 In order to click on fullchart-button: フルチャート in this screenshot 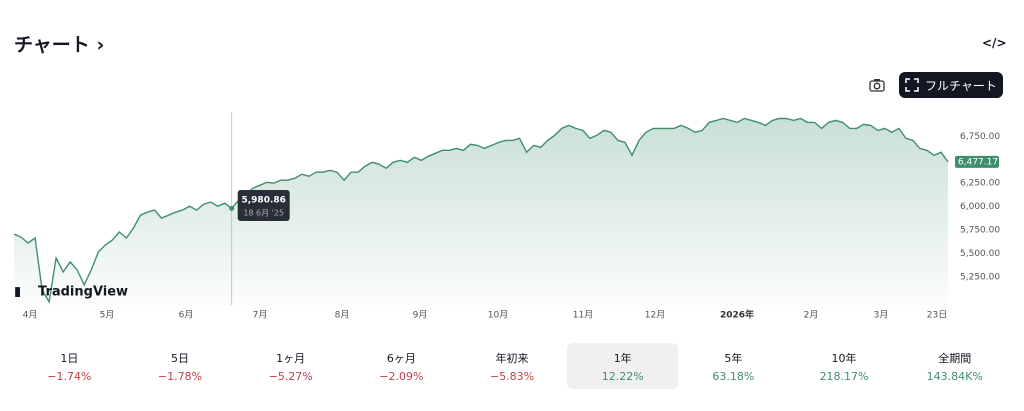, I will do `click(951, 85)`.